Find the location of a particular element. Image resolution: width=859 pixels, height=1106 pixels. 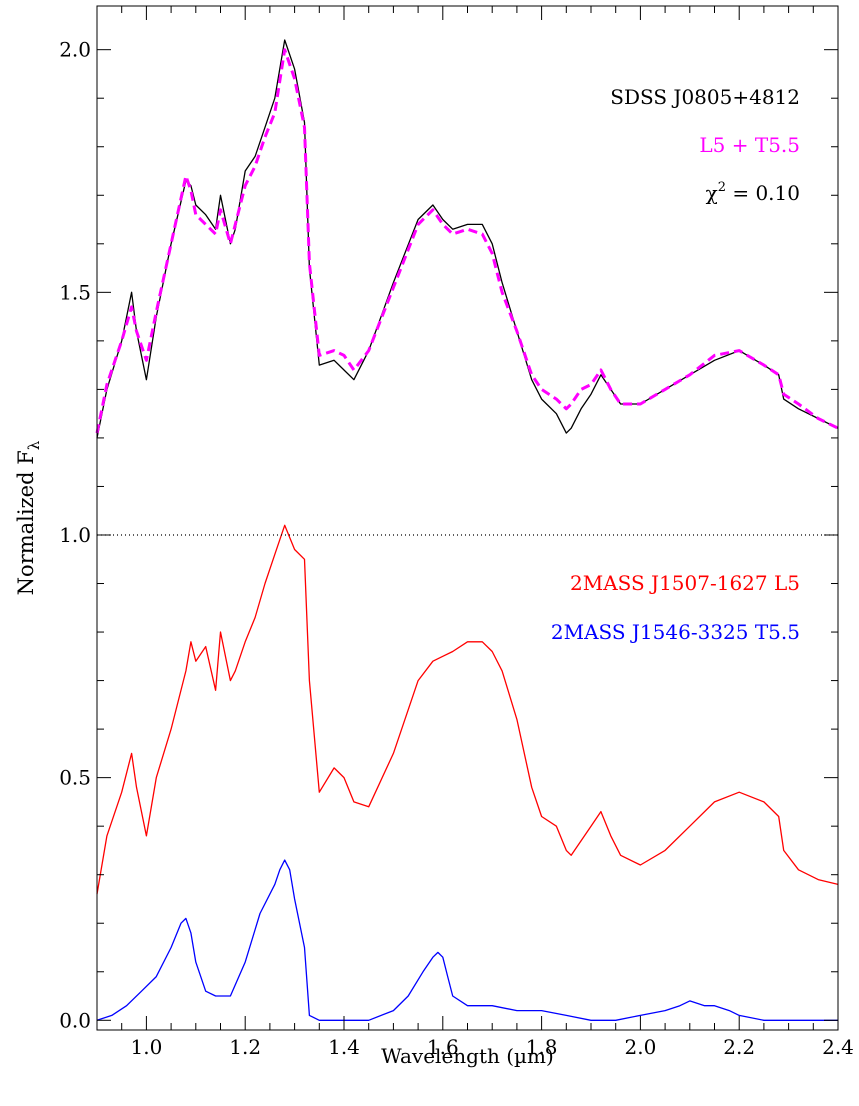

x-tick-label: 2.2 is located at coordinates (739, 1047).